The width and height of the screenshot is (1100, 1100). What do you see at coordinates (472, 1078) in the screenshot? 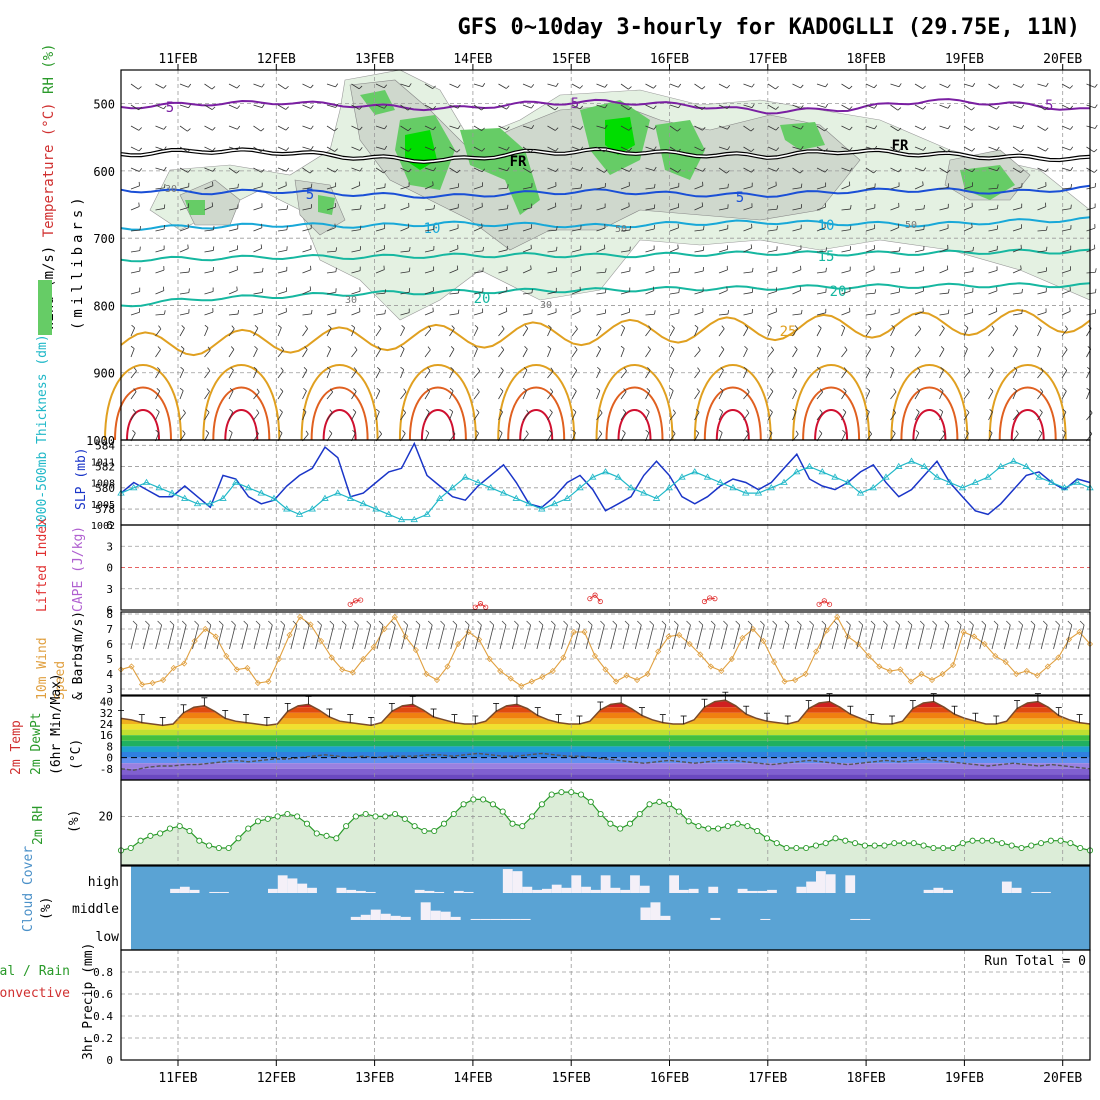
I see `date-label-bottom: 14FEB` at bounding box center [472, 1078].